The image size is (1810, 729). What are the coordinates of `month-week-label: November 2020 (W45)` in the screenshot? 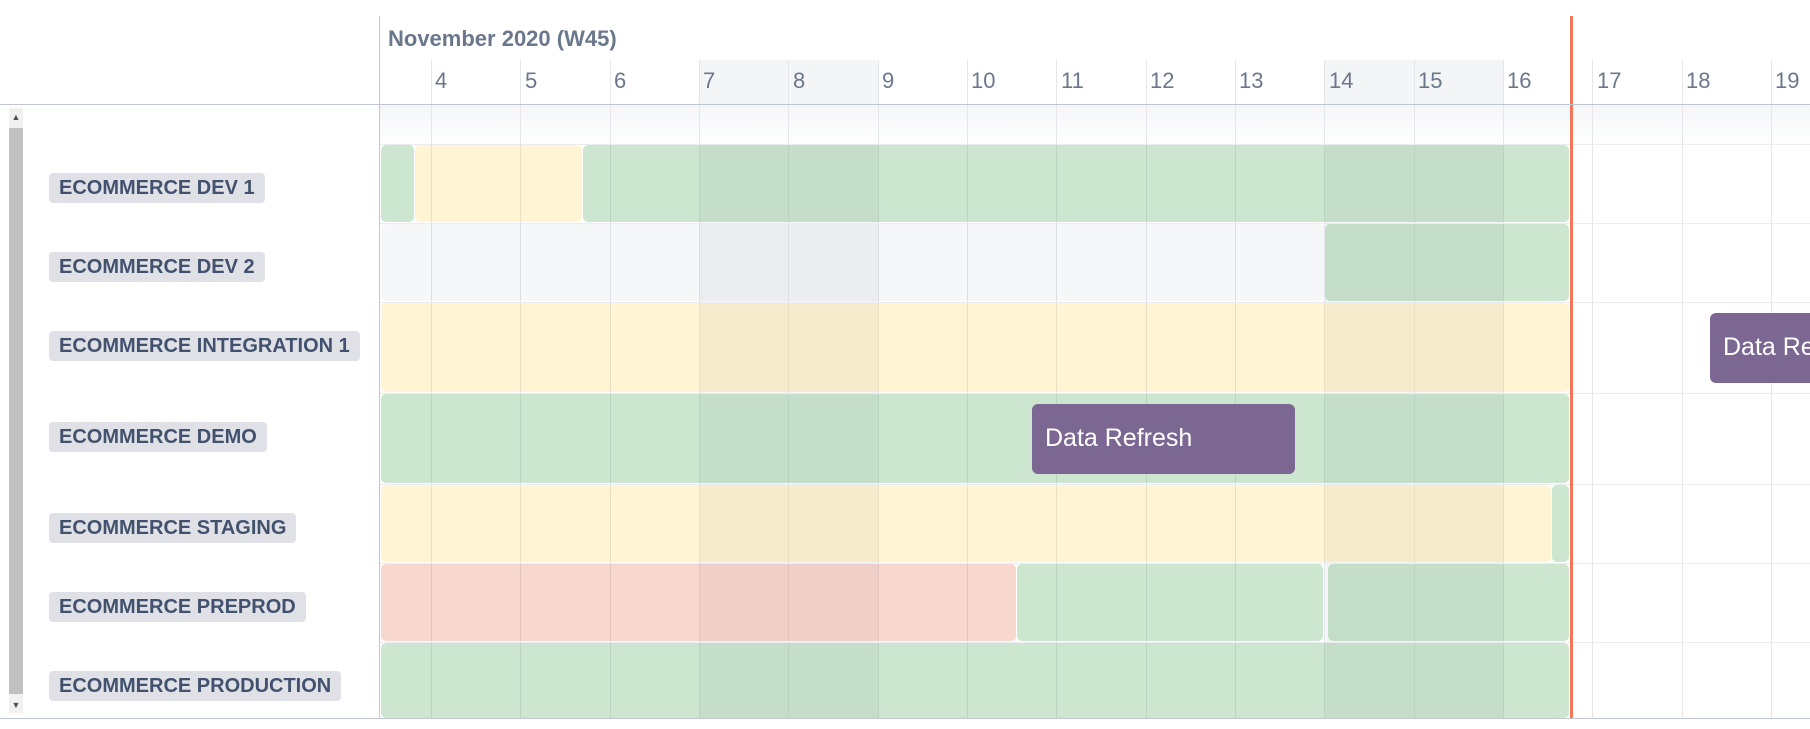 It's located at (502, 39).